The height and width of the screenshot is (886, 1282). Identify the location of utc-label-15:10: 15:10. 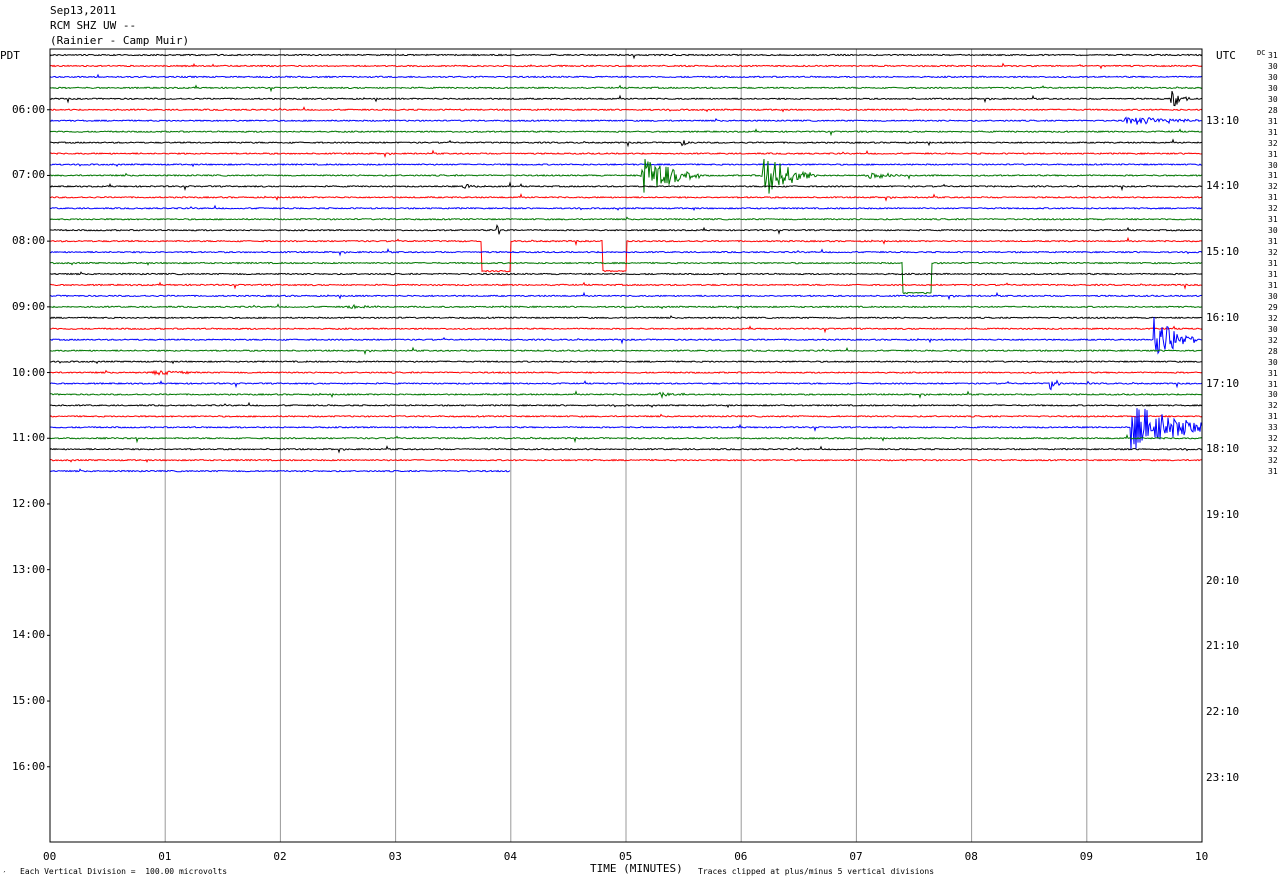
(1223, 252).